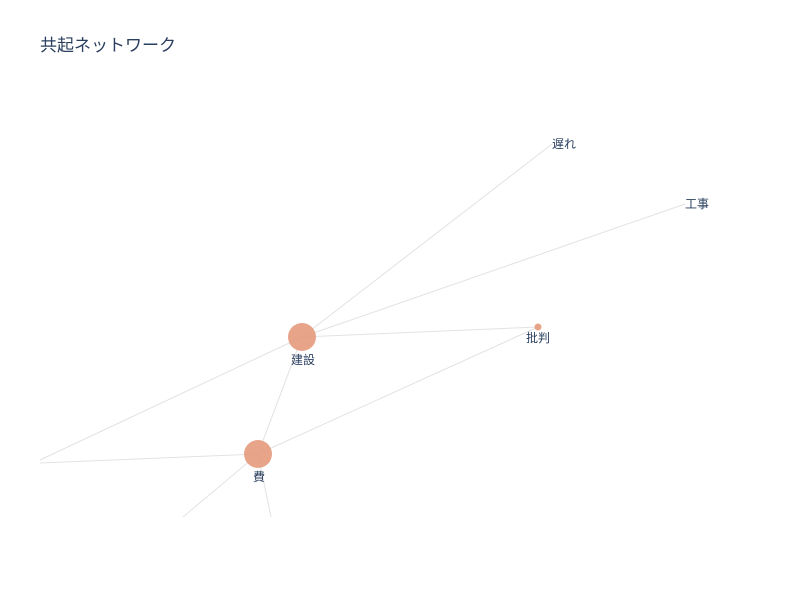  I want to click on edge-建設-批判, so click(420, 332).